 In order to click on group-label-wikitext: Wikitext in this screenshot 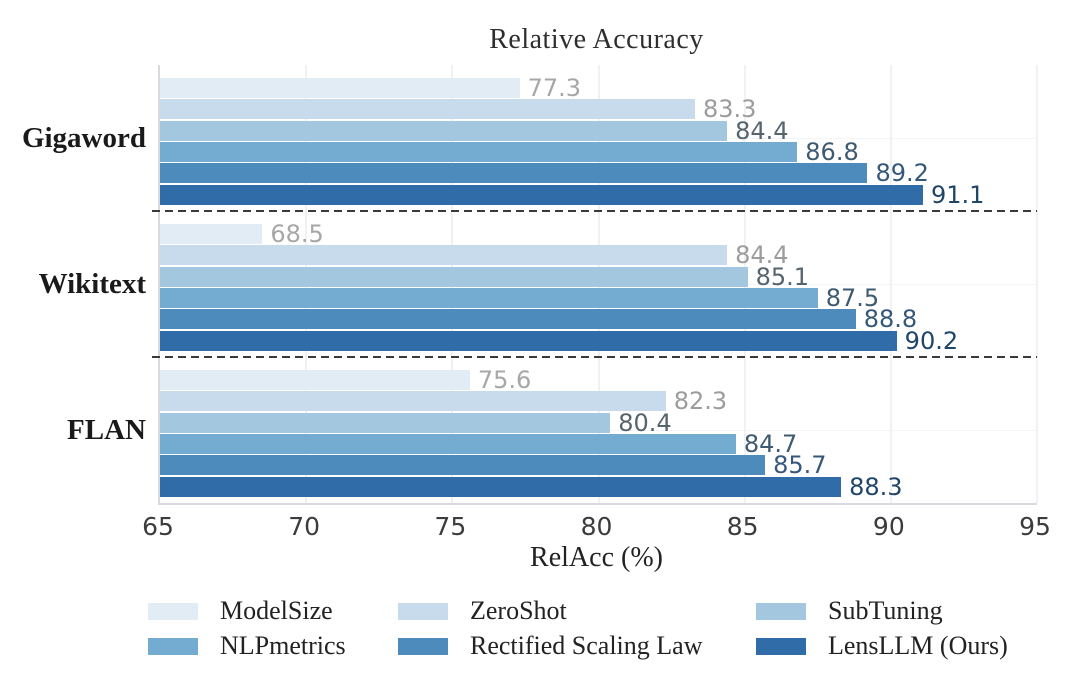, I will do `click(92, 283)`.